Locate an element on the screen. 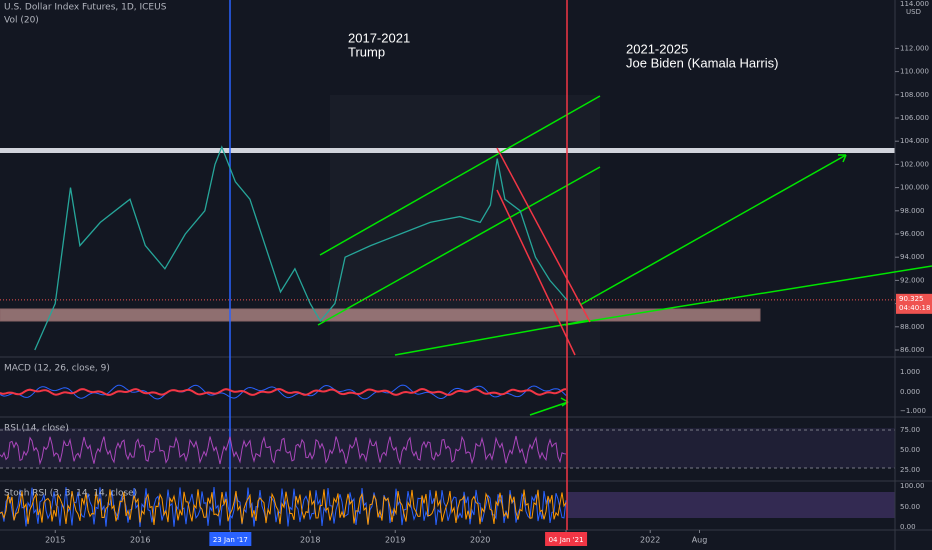 This screenshot has width=932, height=550. resistance-line is located at coordinates (447, 150).